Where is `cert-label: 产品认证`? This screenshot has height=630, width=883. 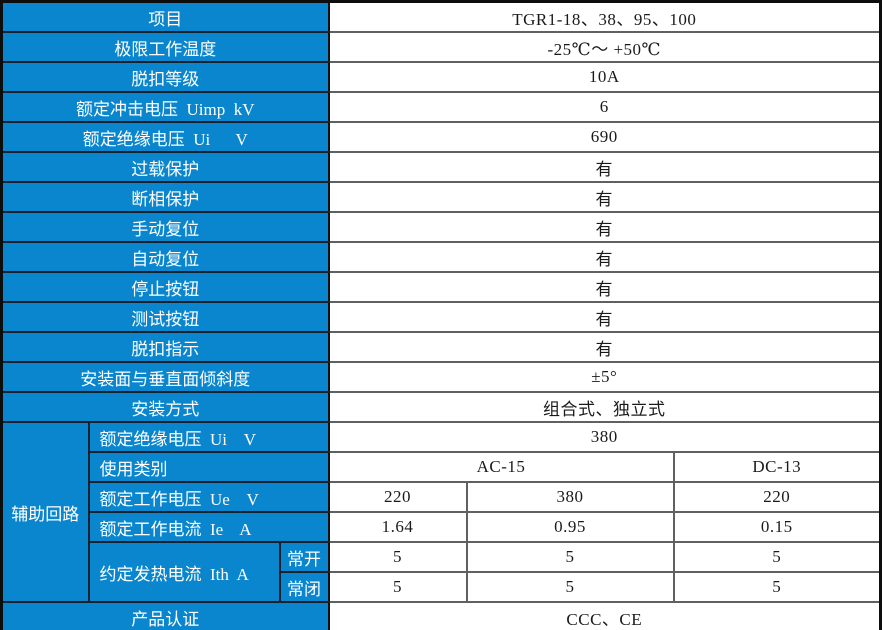 cert-label: 产品认证 is located at coordinates (165, 615).